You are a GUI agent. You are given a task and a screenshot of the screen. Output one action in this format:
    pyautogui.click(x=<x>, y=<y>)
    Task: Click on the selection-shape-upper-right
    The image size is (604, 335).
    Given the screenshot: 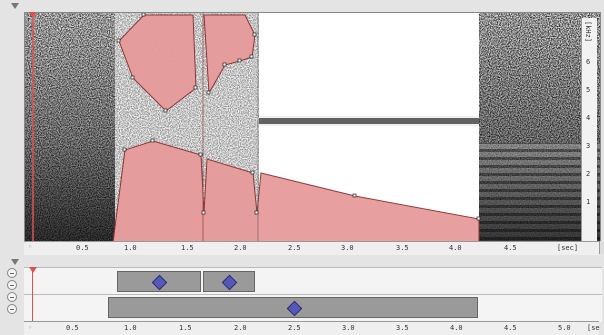 What is the action you would take?
    pyautogui.click(x=229, y=54)
    